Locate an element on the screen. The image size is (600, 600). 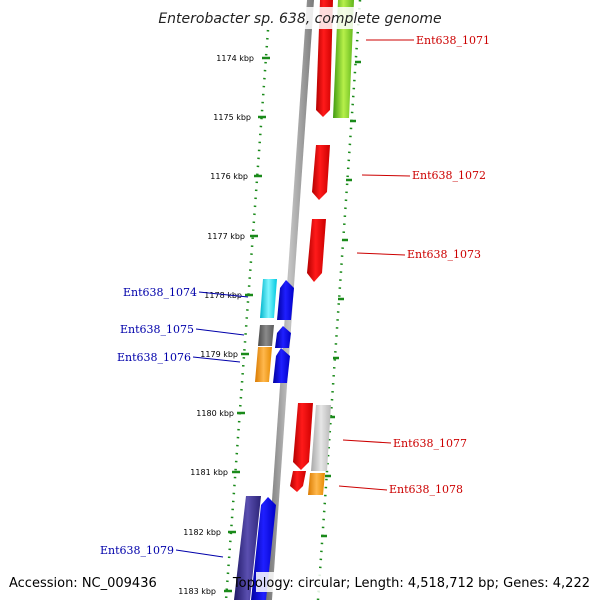
accession-text: Accession: NC_009436 is located at coordinates (83, 583).